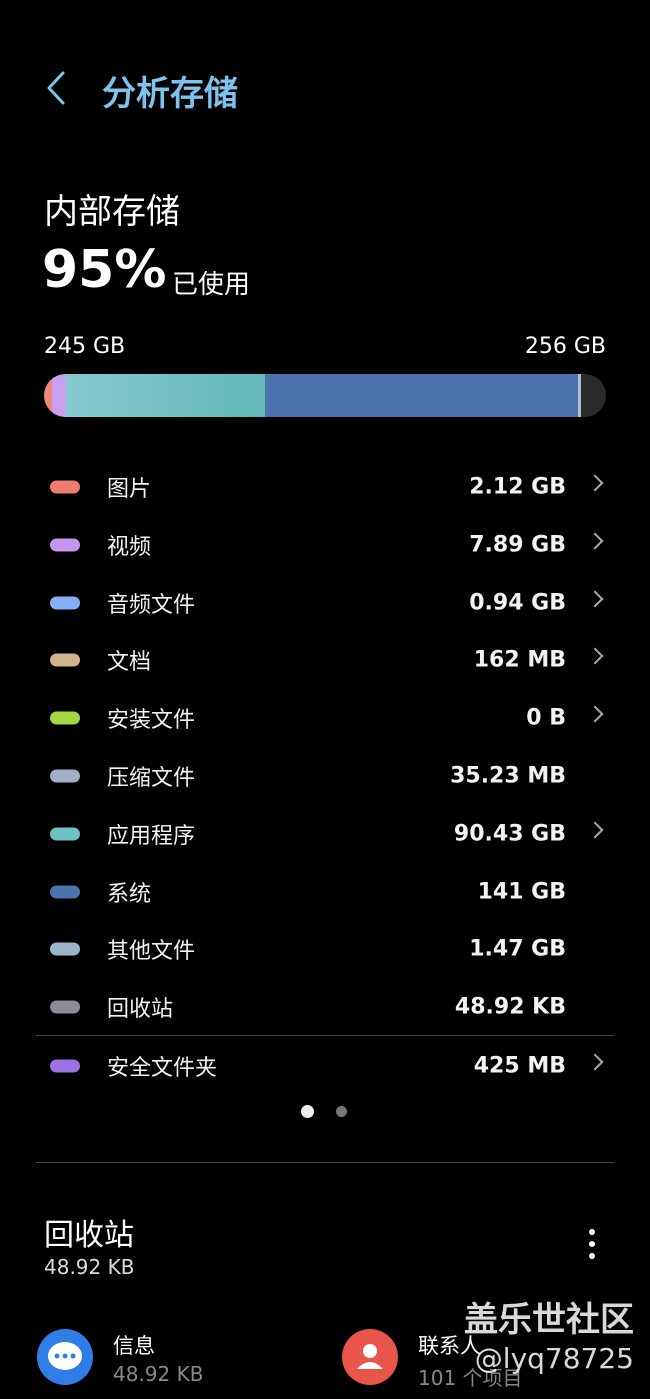 The image size is (650, 1399). Describe the element at coordinates (517, 545) in the screenshot. I see `category-size: 7.89 GB` at that location.